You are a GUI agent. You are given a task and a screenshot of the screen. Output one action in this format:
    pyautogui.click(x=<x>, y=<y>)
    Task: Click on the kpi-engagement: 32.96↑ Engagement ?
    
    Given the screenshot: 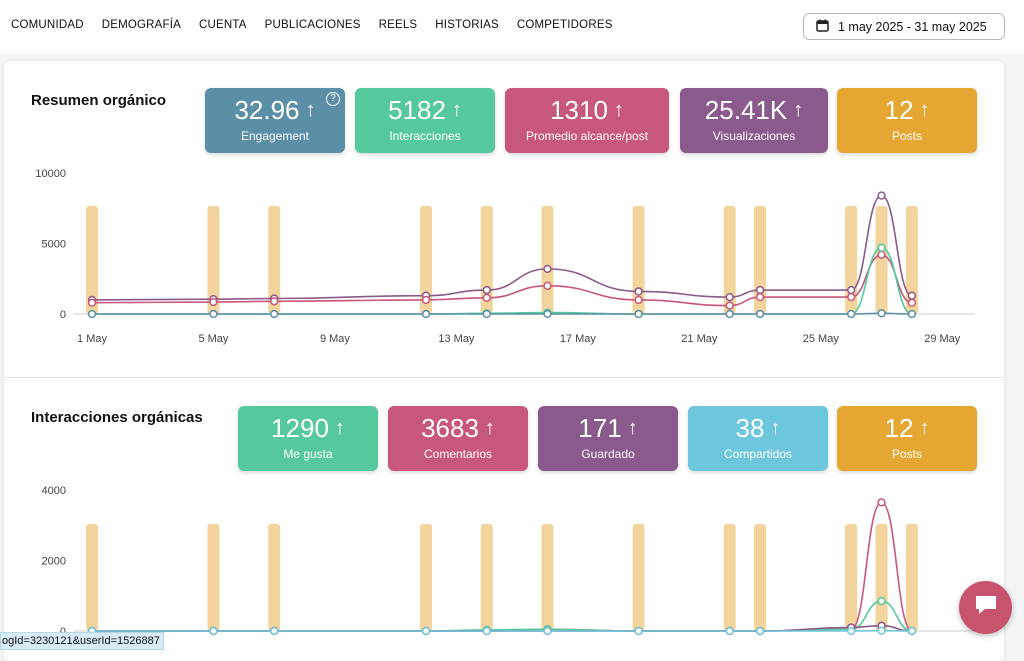 What is the action you would take?
    pyautogui.click(x=275, y=120)
    